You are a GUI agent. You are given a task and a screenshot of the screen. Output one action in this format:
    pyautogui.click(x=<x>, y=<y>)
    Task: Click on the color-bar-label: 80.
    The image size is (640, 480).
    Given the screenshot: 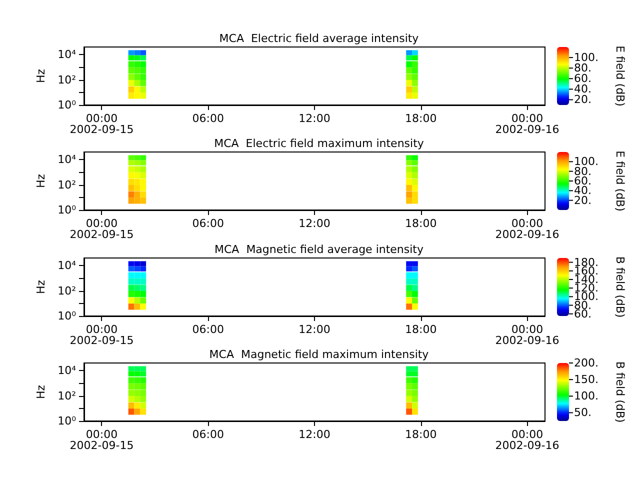 What is the action you would take?
    pyautogui.click(x=583, y=68)
    